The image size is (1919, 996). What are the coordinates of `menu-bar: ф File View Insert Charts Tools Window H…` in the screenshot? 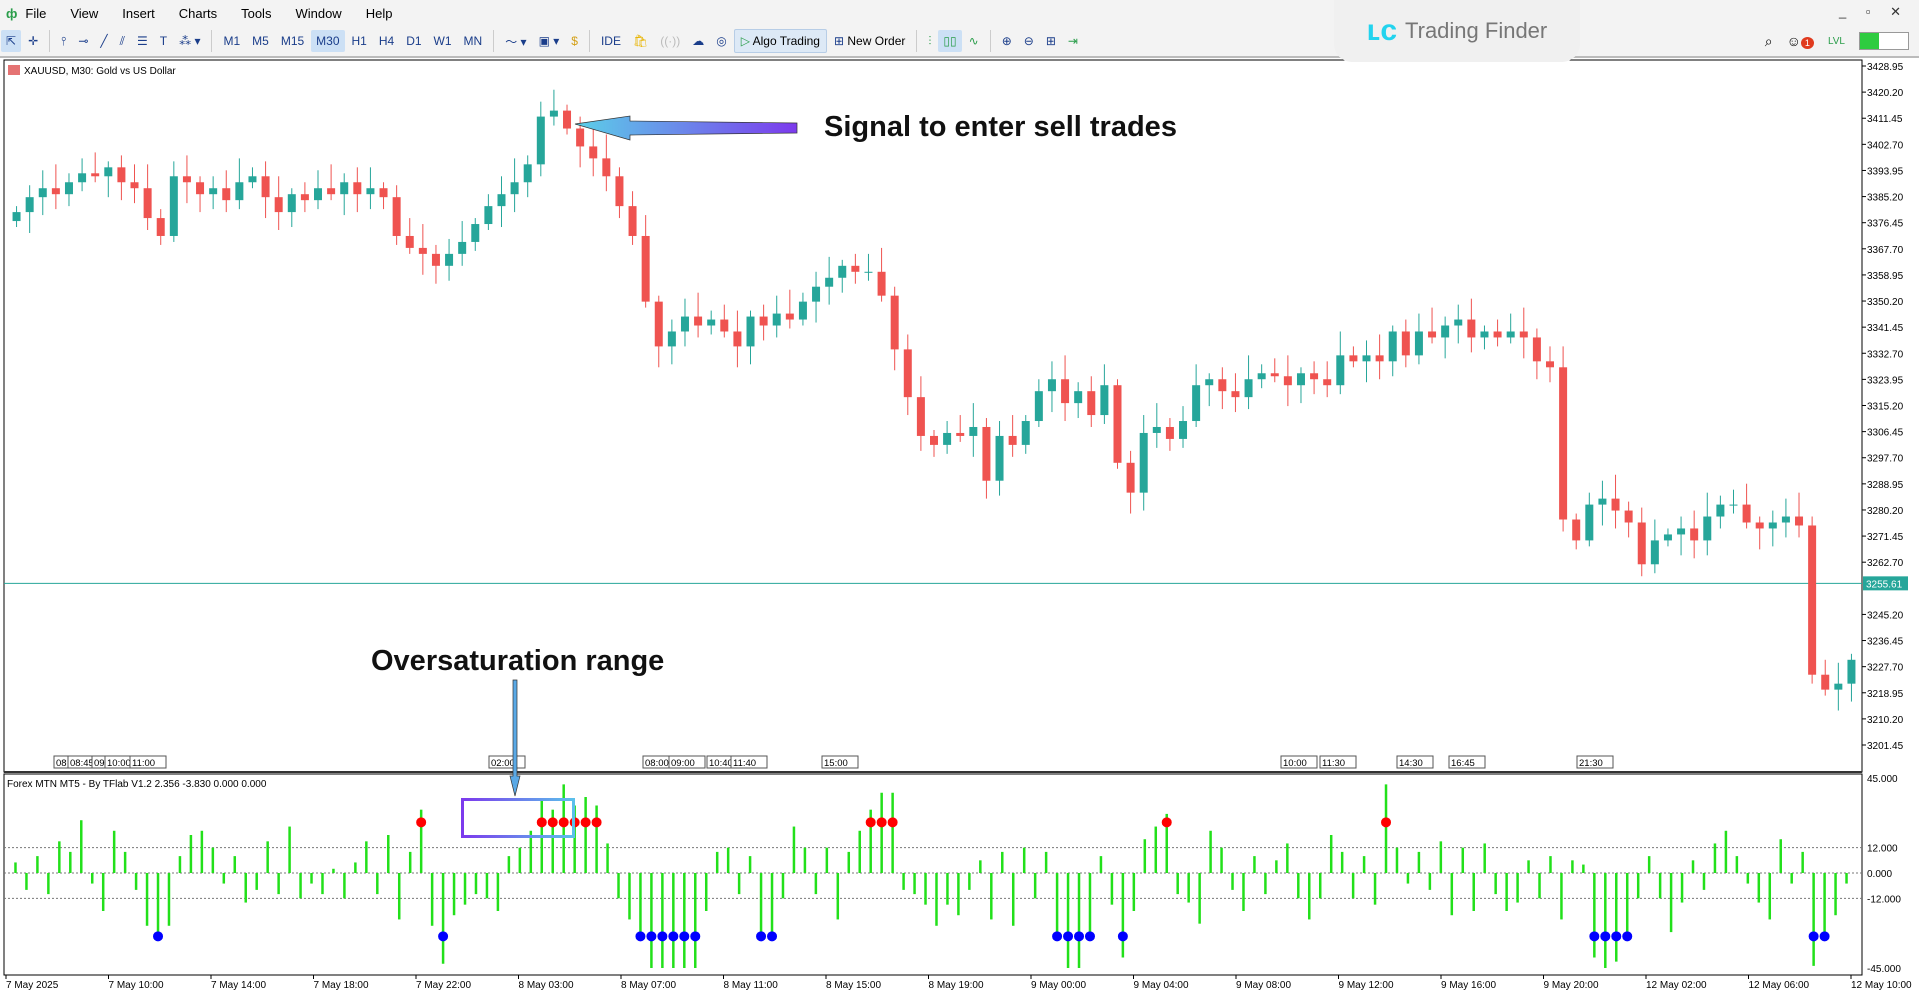 It's located at (959, 13).